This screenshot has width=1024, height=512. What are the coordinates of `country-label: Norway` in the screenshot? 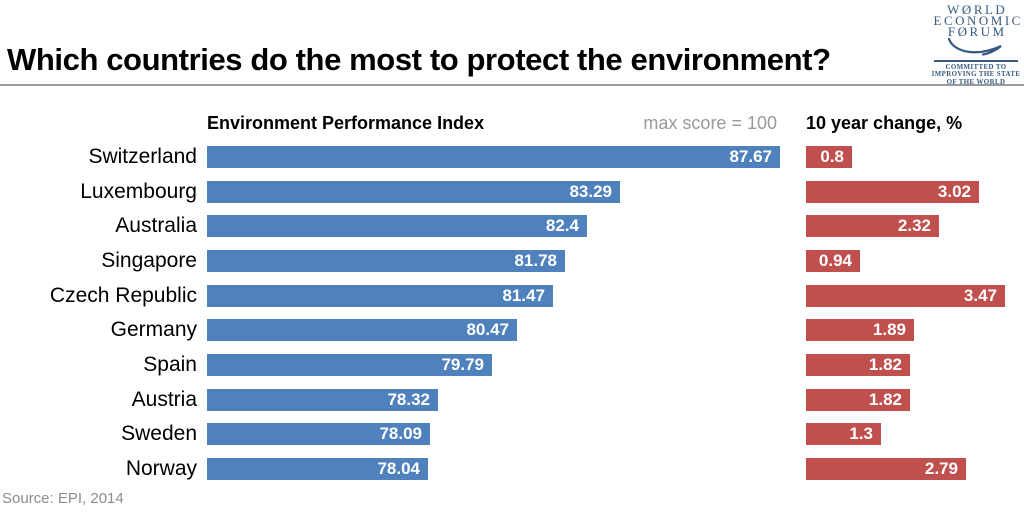 It's located at (161, 468).